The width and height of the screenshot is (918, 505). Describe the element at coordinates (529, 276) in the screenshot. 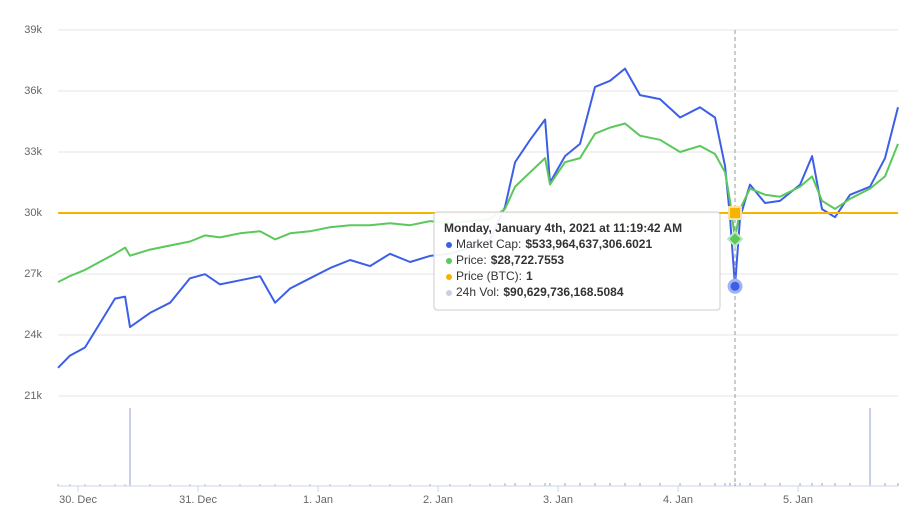

I see `tooltip-value: 1` at that location.